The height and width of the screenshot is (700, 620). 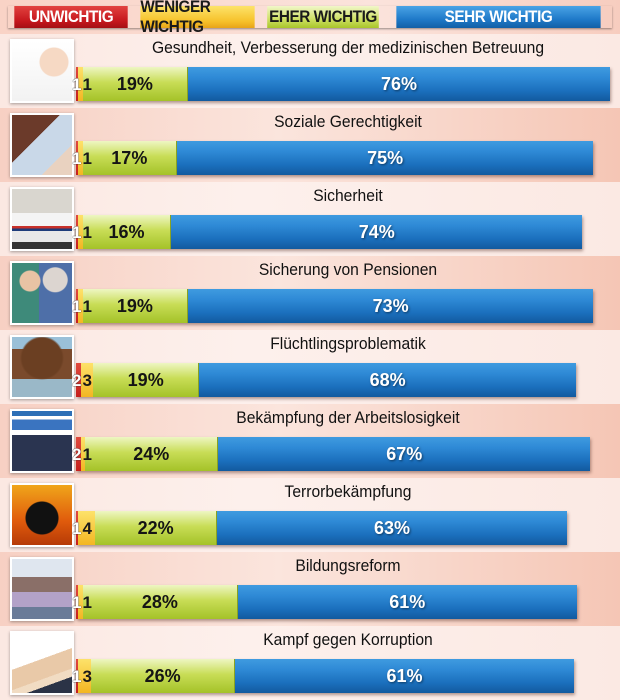 I want to click on terror-silhouette-photo, so click(x=42, y=515).